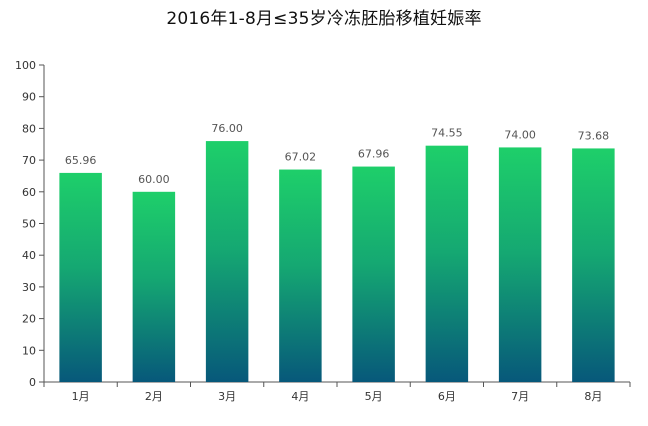  I want to click on x-axis-category-label: 5月, so click(374, 396).